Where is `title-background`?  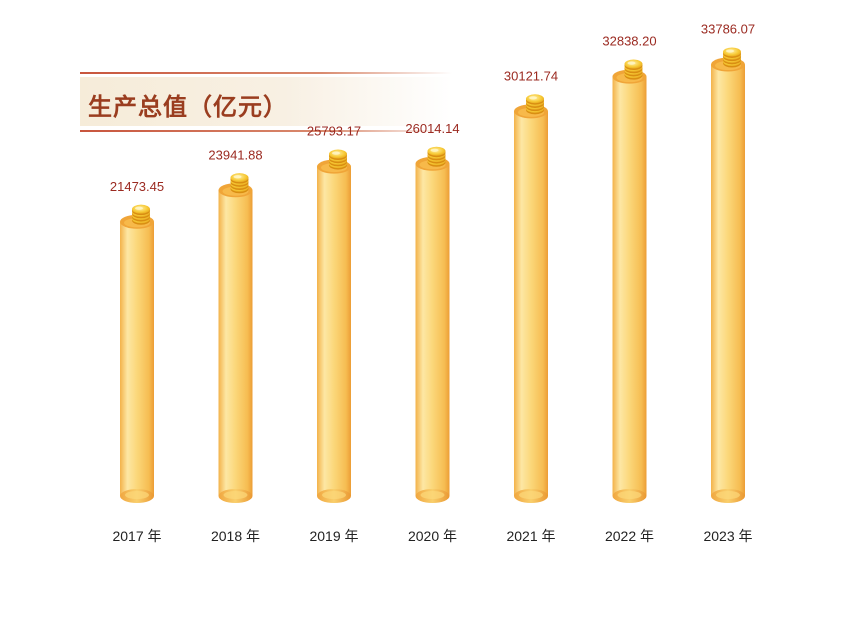 title-background is located at coordinates (266, 101).